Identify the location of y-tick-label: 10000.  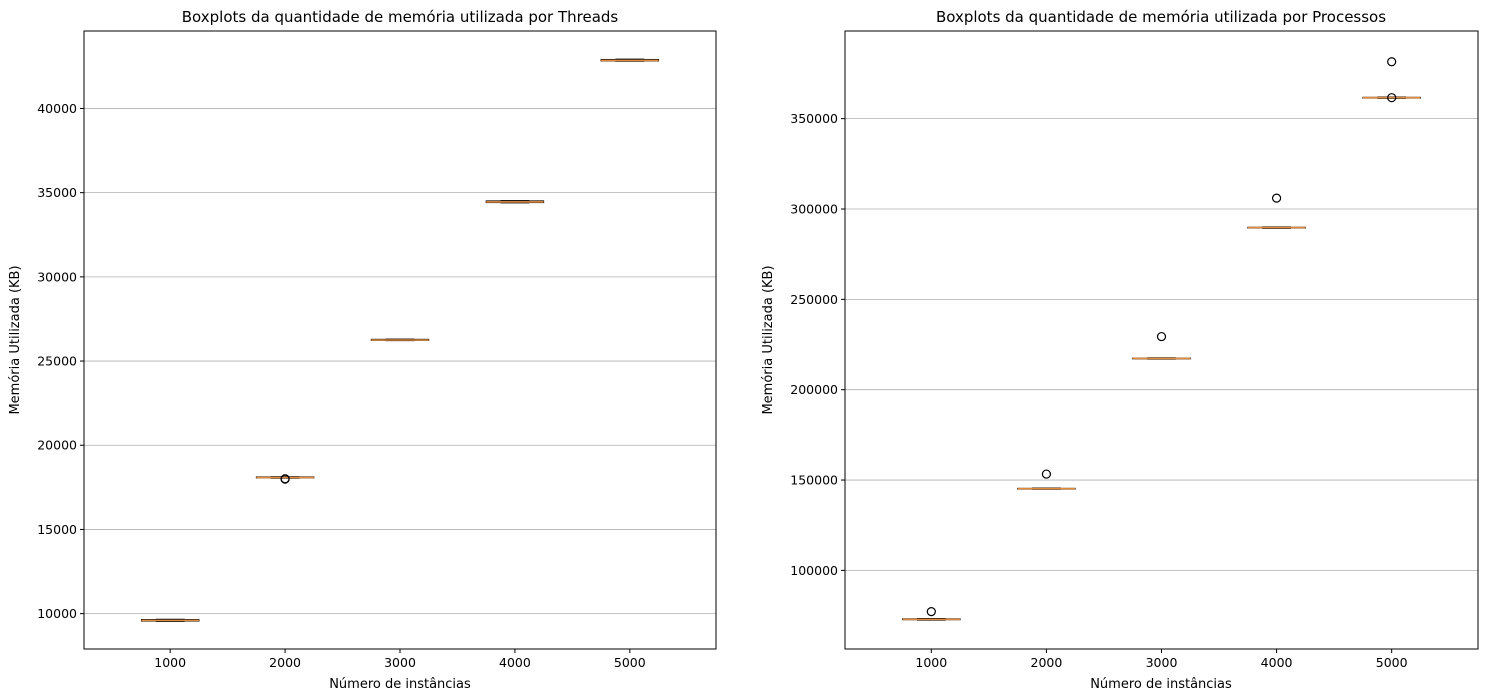
(57, 613).